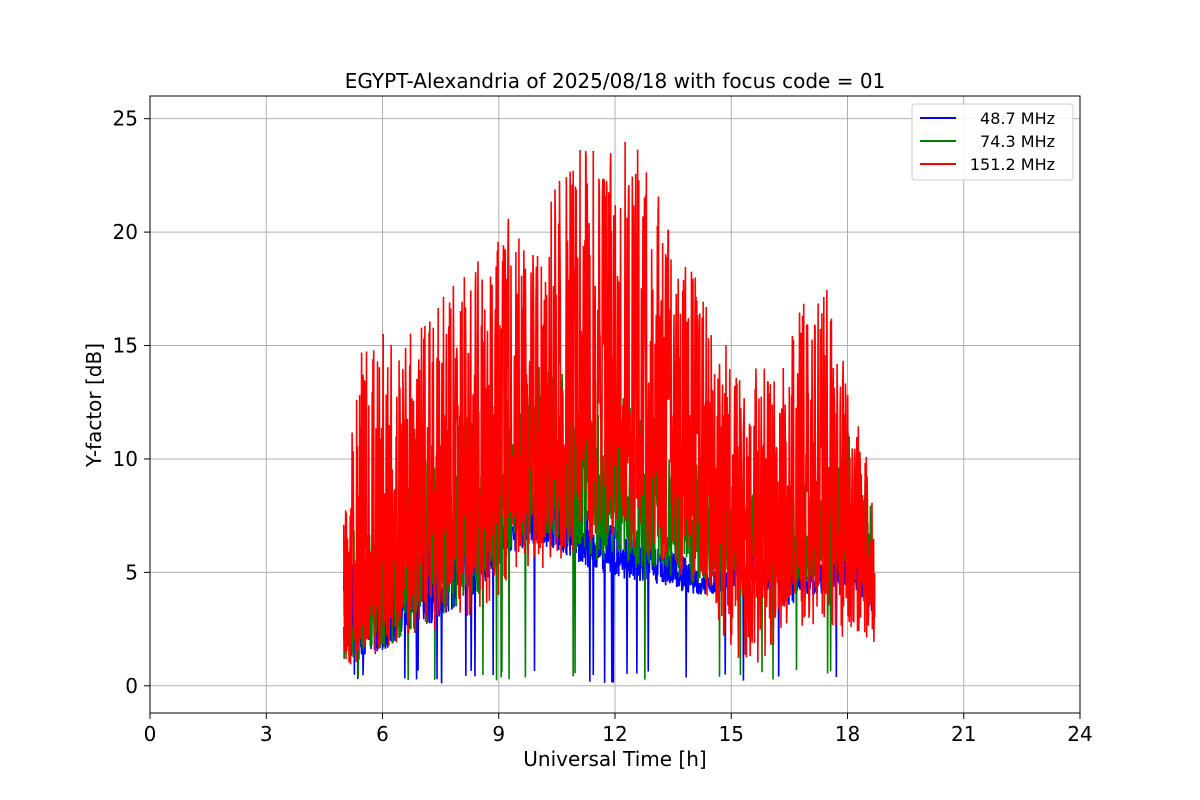  Describe the element at coordinates (125, 119) in the screenshot. I see `y-tick-label: 25` at that location.